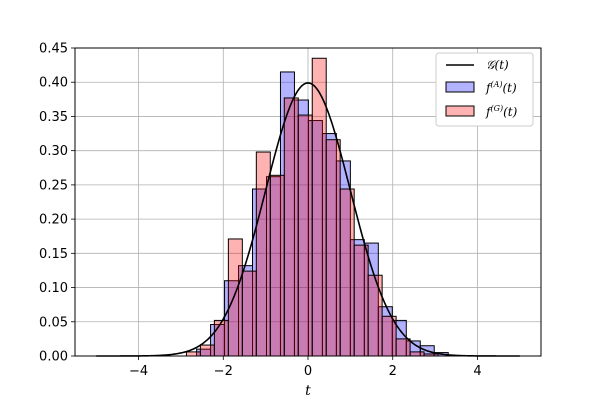  Describe the element at coordinates (308, 371) in the screenshot. I see `x-tick-label: 0` at that location.